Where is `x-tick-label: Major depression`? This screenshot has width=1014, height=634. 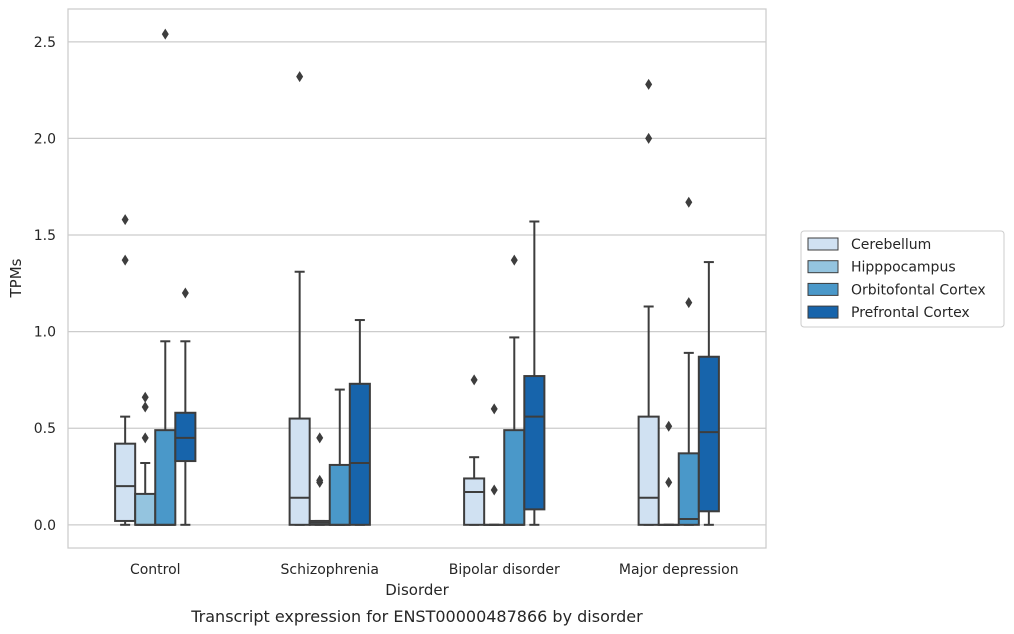
x-tick-label: Major depression is located at coordinates (679, 570).